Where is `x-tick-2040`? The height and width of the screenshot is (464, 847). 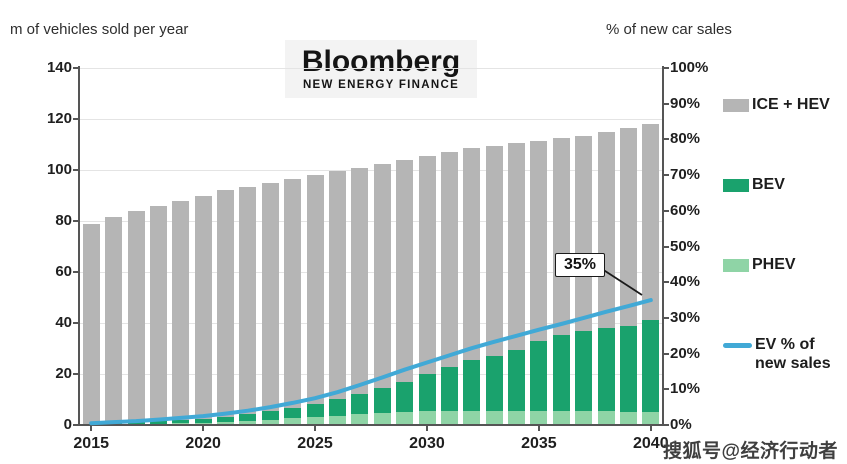
x-tick-2040 is located at coordinates (650, 428).